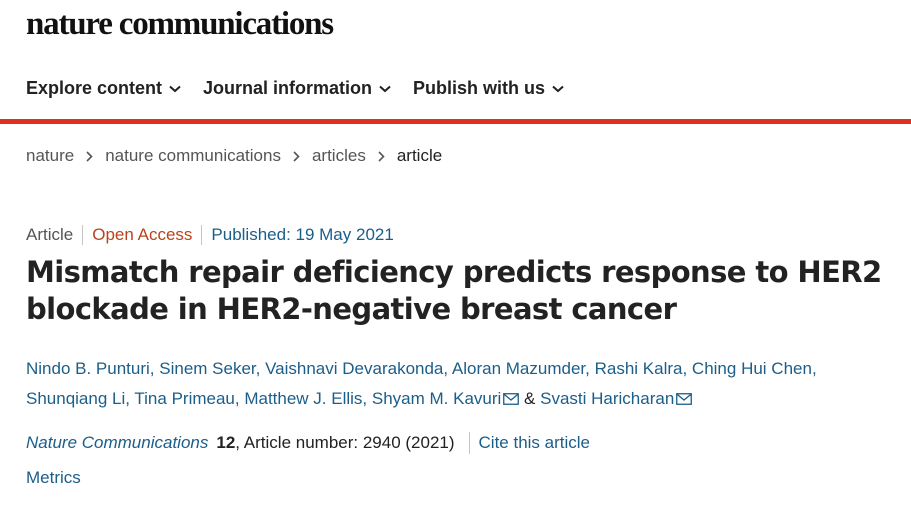  Describe the element at coordinates (88, 368) in the screenshot. I see `author-link: Nindo B. Punturi` at that location.